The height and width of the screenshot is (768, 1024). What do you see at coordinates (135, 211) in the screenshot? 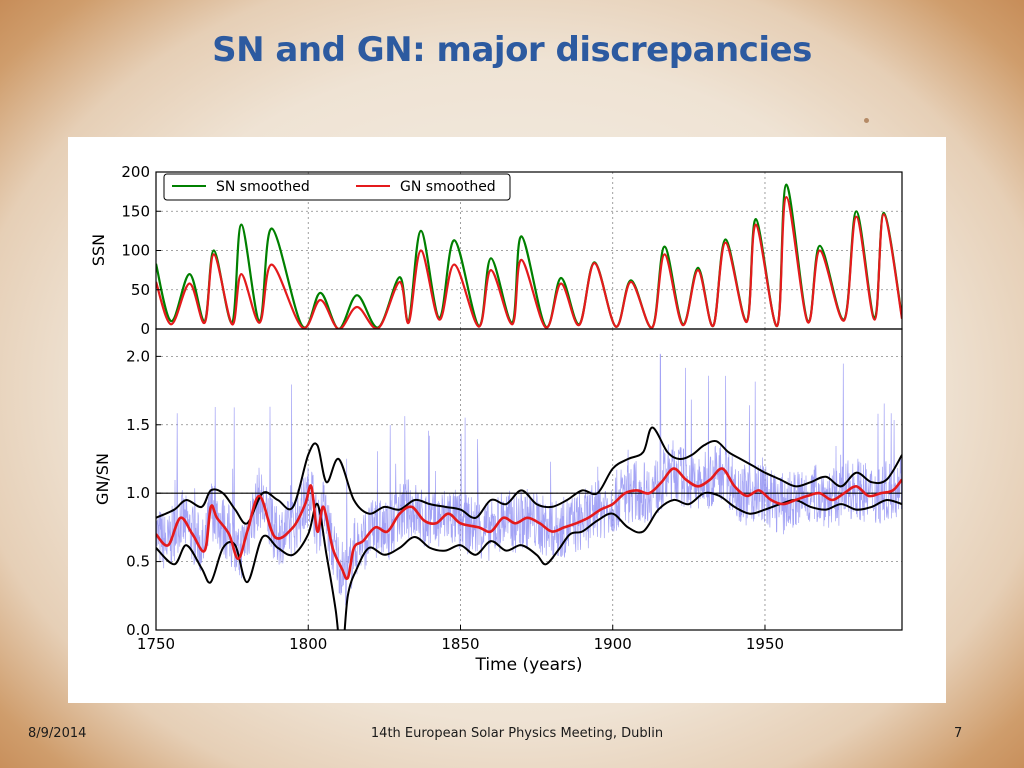
I see `top-y-tick-label: 150` at bounding box center [135, 211].